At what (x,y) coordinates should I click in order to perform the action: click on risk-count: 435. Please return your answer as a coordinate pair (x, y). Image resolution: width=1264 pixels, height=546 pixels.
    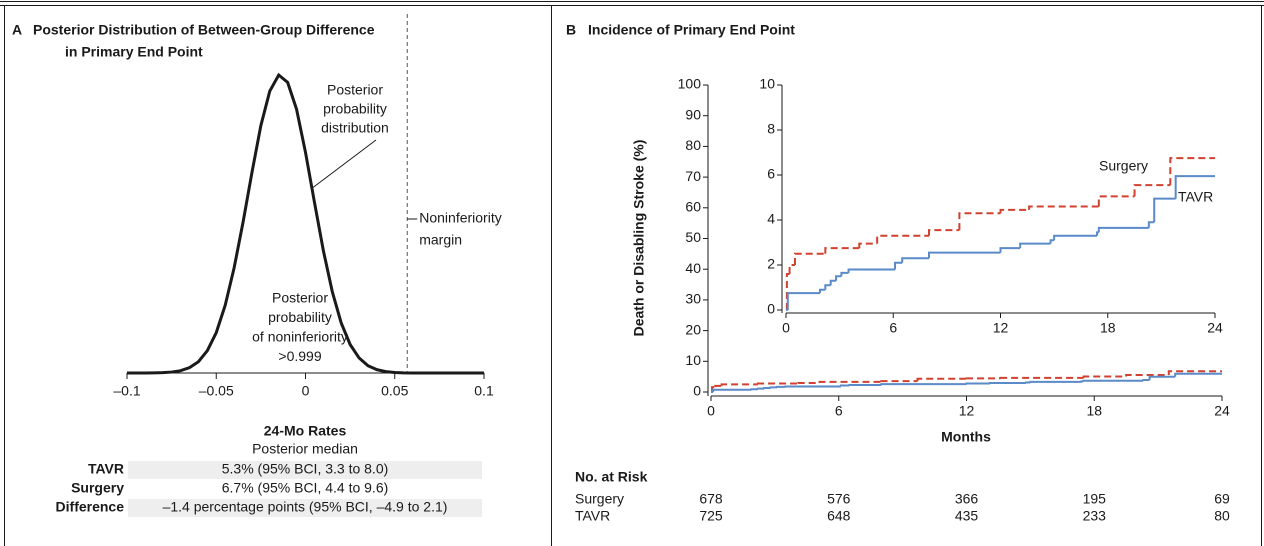
    Looking at the image, I should click on (967, 516).